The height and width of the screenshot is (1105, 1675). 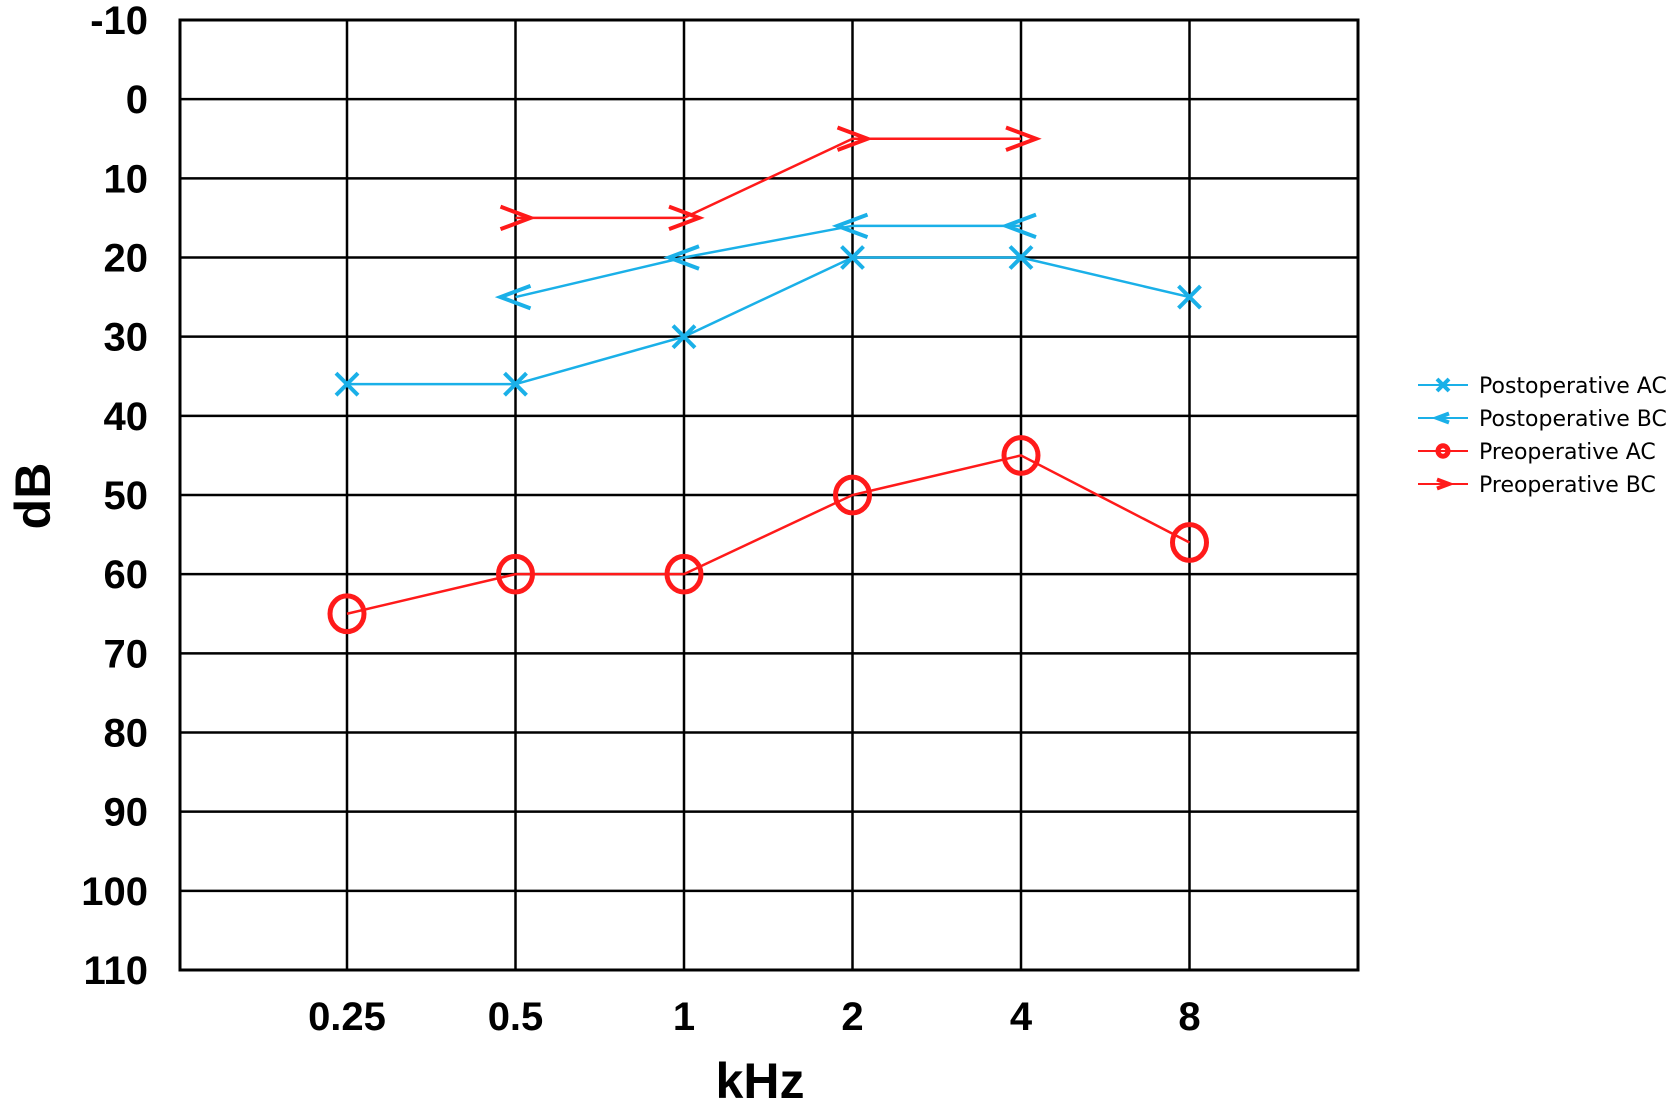 I want to click on y-tick-label: 50, so click(x=126, y=496).